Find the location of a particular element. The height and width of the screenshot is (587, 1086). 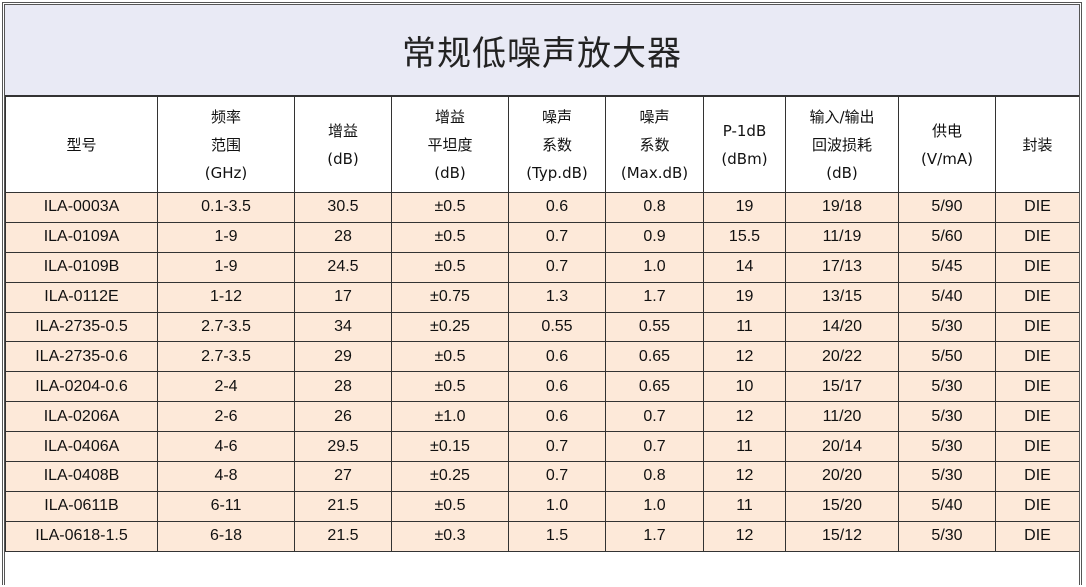

model-cell: ILA-0204-0.6 is located at coordinates (81, 387).